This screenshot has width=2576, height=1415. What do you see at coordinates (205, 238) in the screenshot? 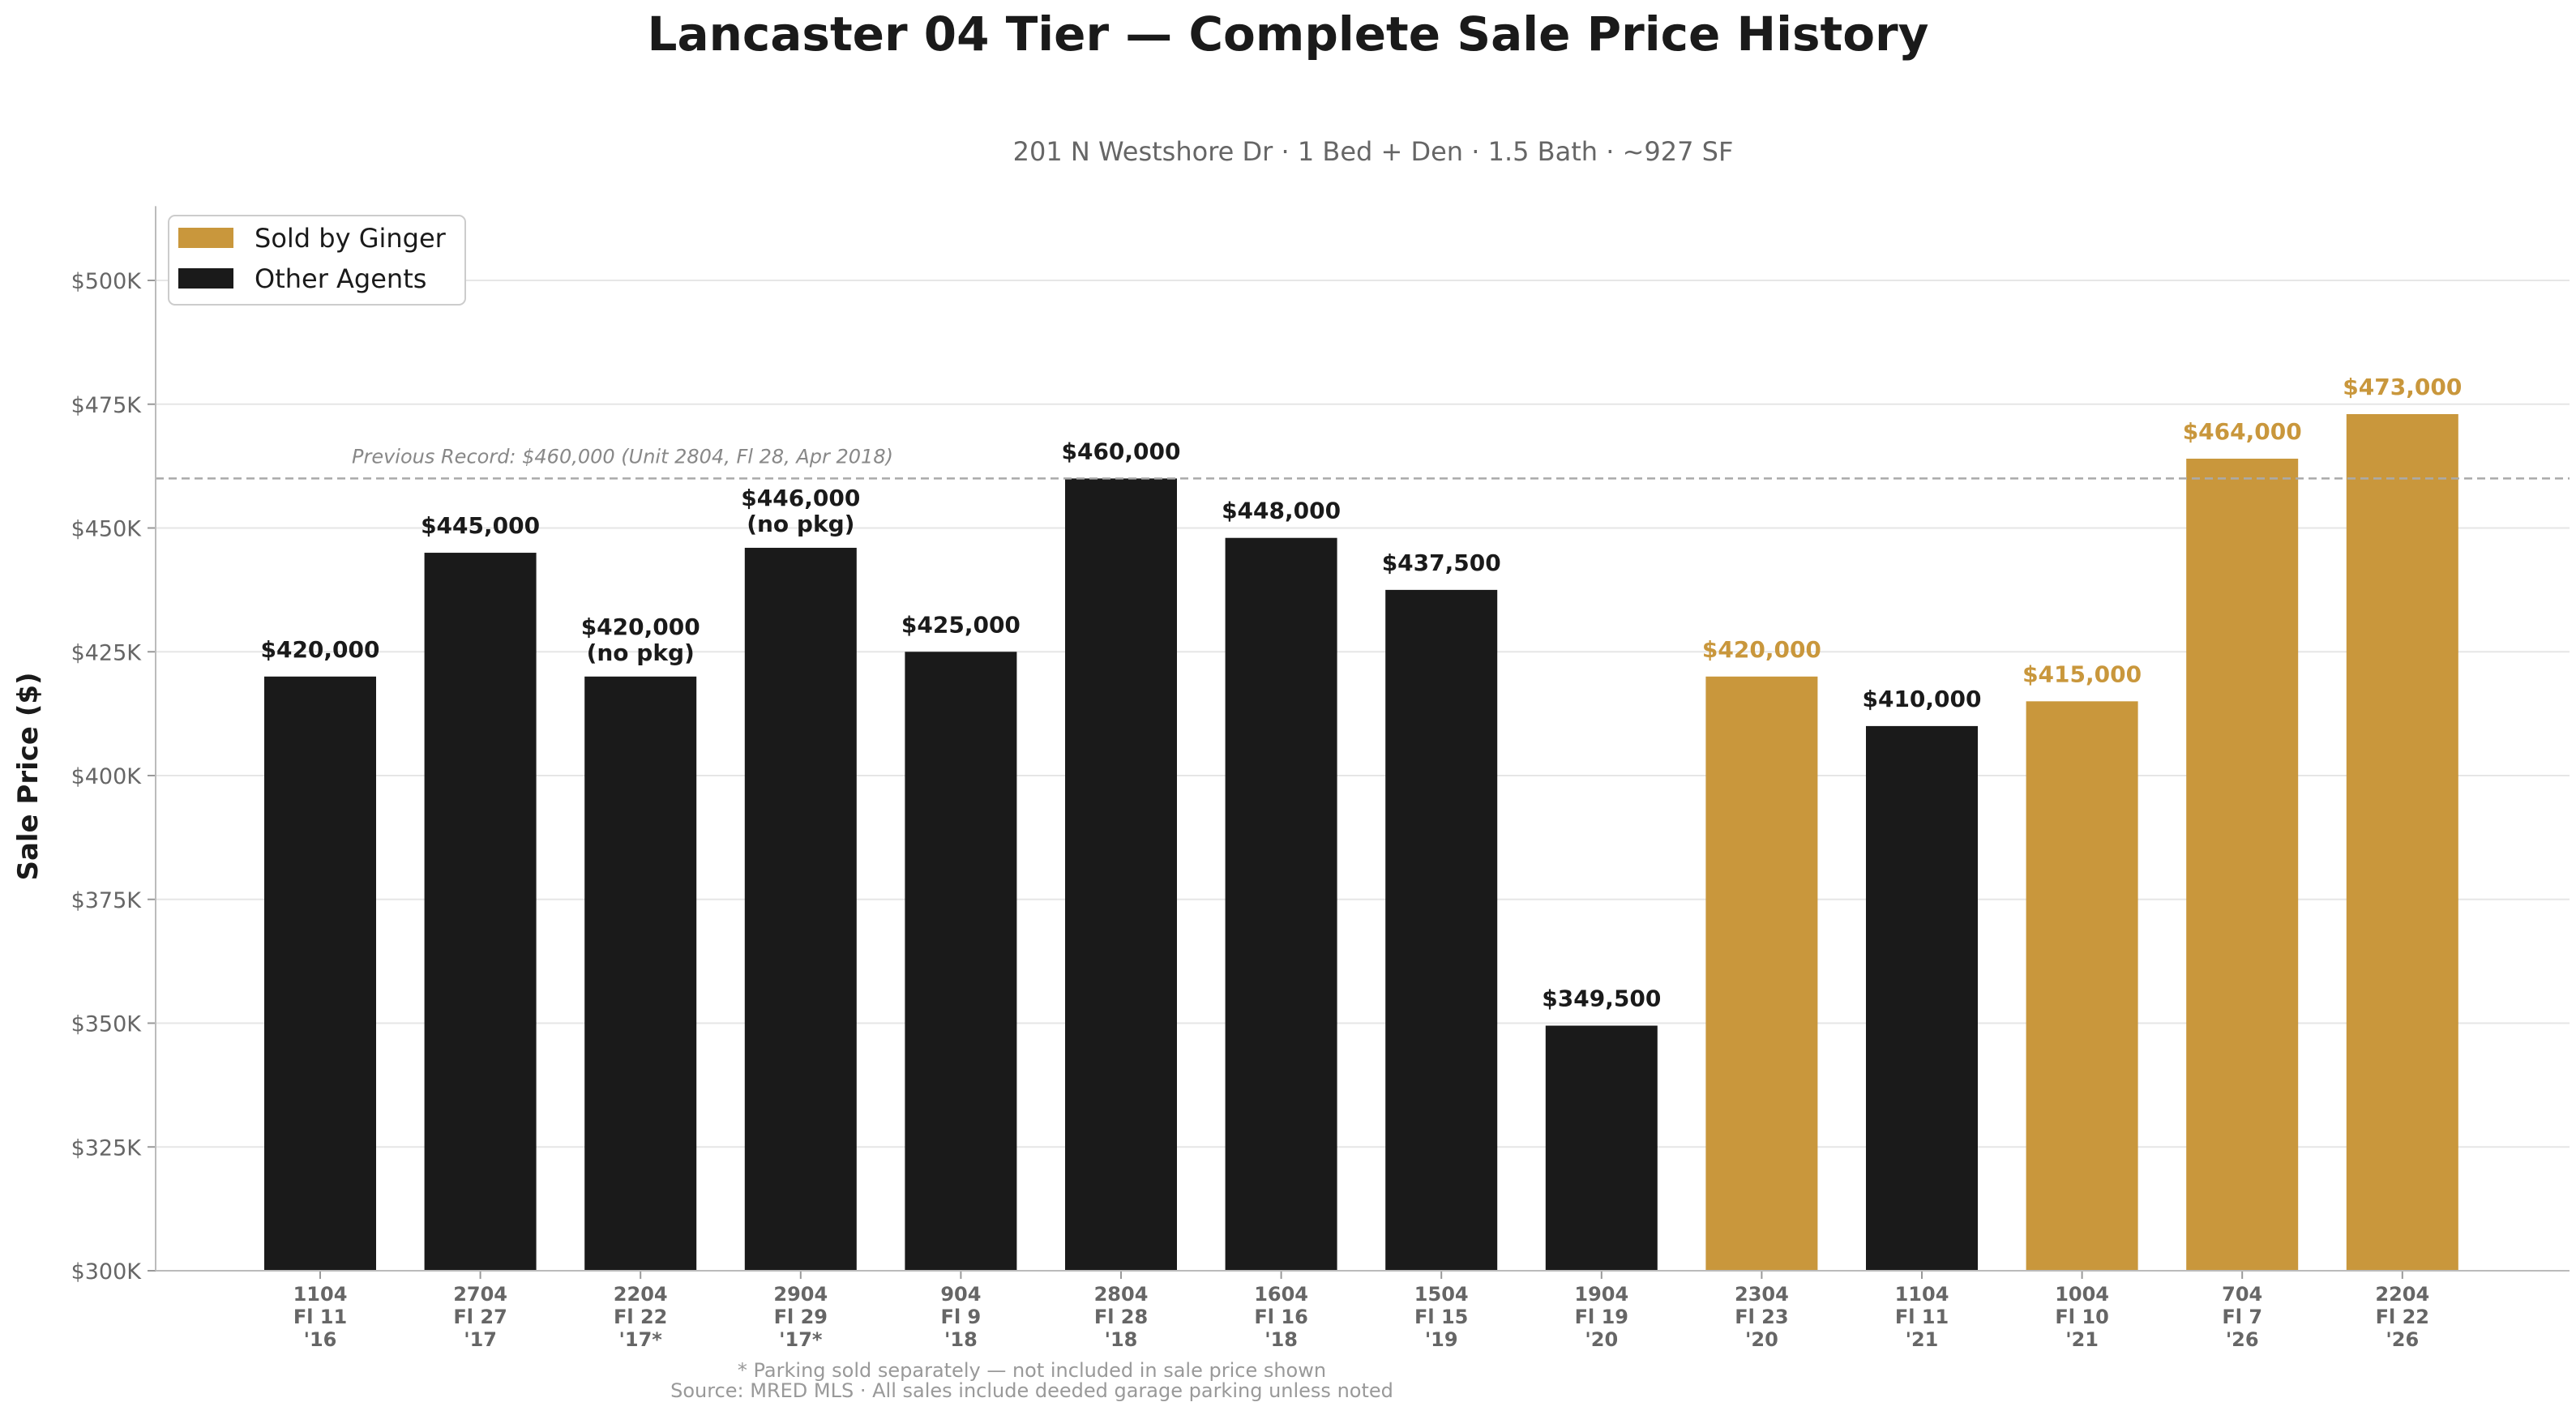
I see `legend-swatch-ginger` at bounding box center [205, 238].